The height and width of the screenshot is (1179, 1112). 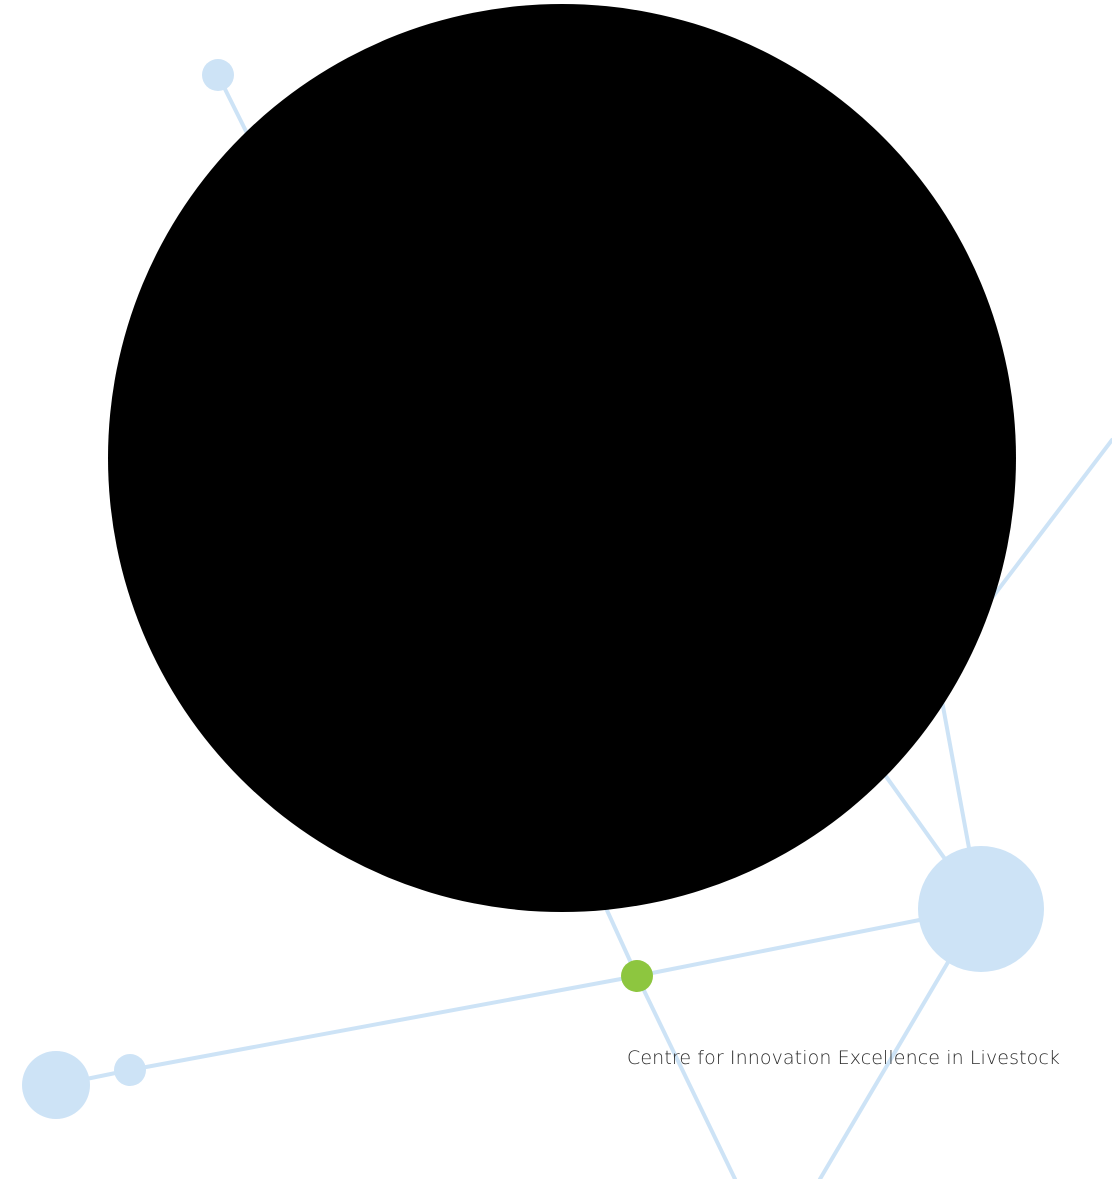 I want to click on network-node-medium, so click(x=56, y=1085).